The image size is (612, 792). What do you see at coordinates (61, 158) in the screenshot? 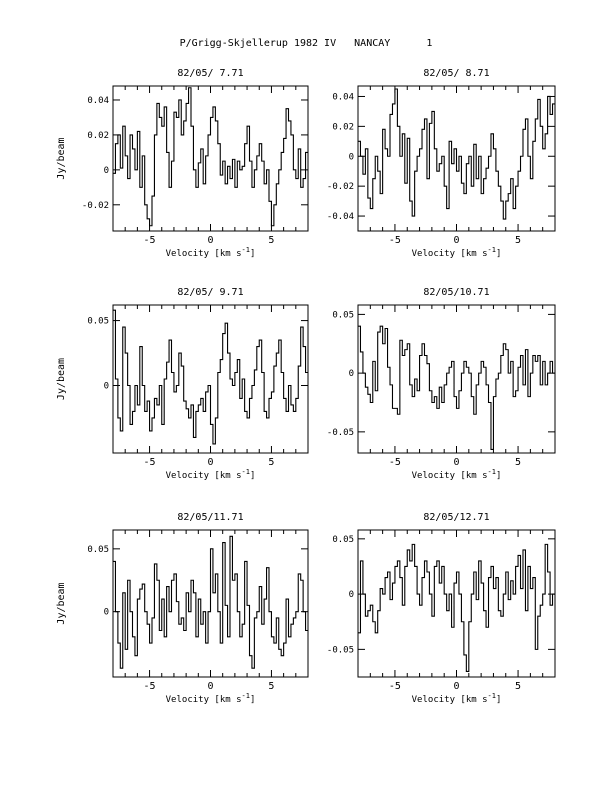
I see `y-axis-label-1: Jy/beam` at bounding box center [61, 158].